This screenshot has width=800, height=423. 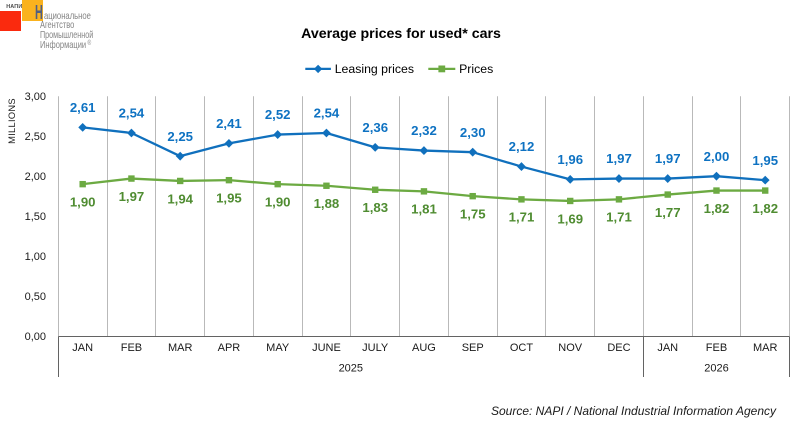 What do you see at coordinates (570, 218) in the screenshot?
I see `svg-text: 1,69` at bounding box center [570, 218].